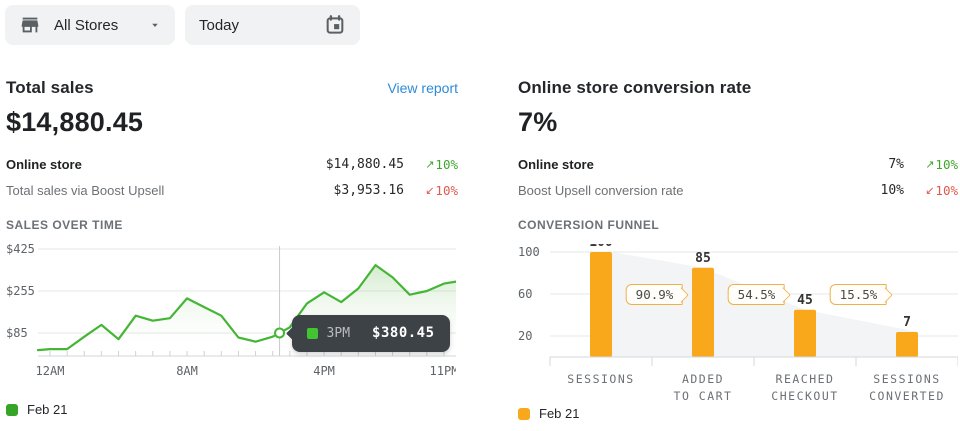 The image size is (960, 431). I want to click on total-sales-title: Total sales, so click(50, 87).